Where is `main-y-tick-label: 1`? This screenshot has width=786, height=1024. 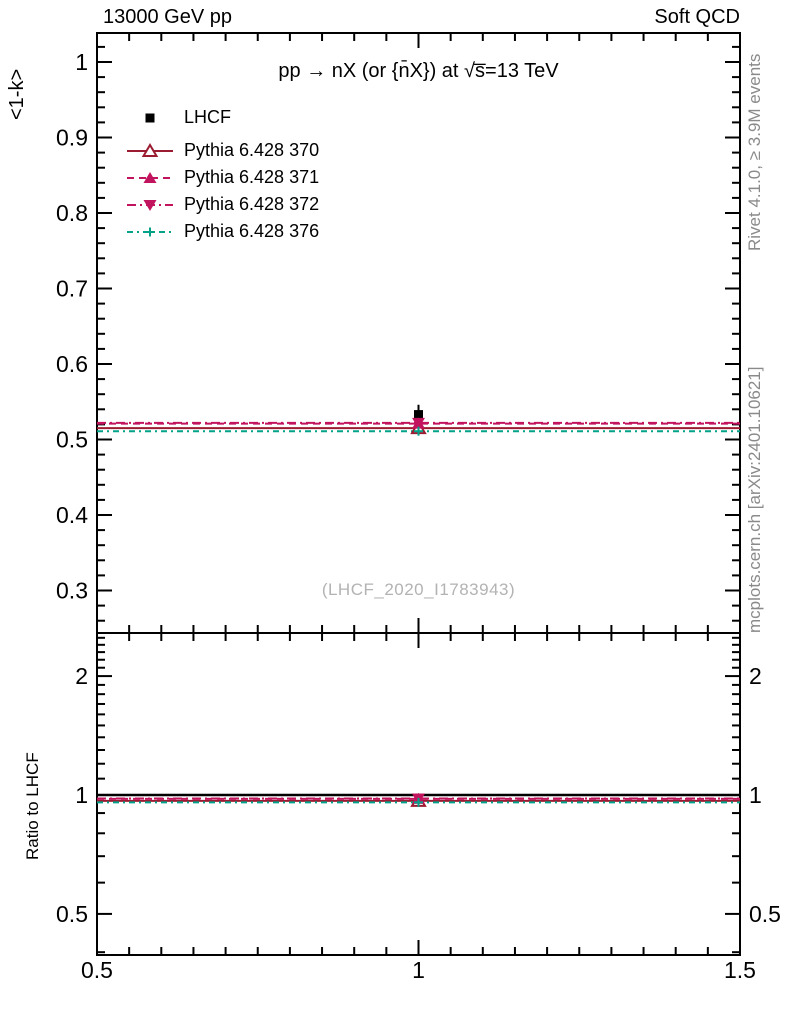
main-y-tick-label: 1 is located at coordinates (81, 62).